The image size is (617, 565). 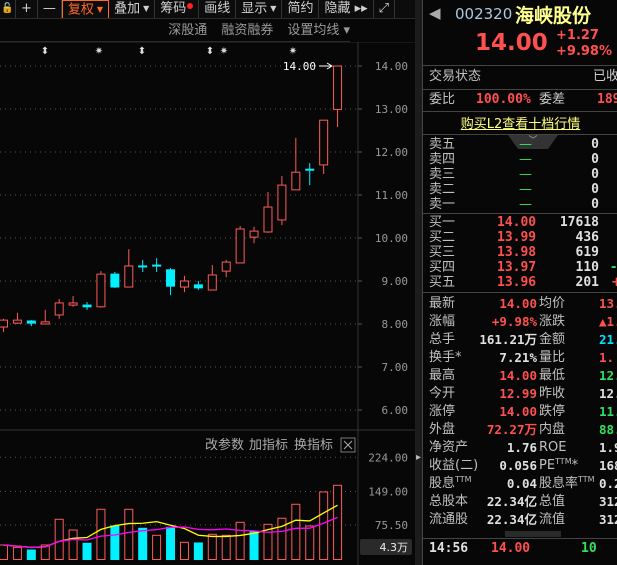 What do you see at coordinates (559, 465) in the screenshot?
I see `stat-label: PETTM*` at bounding box center [559, 465].